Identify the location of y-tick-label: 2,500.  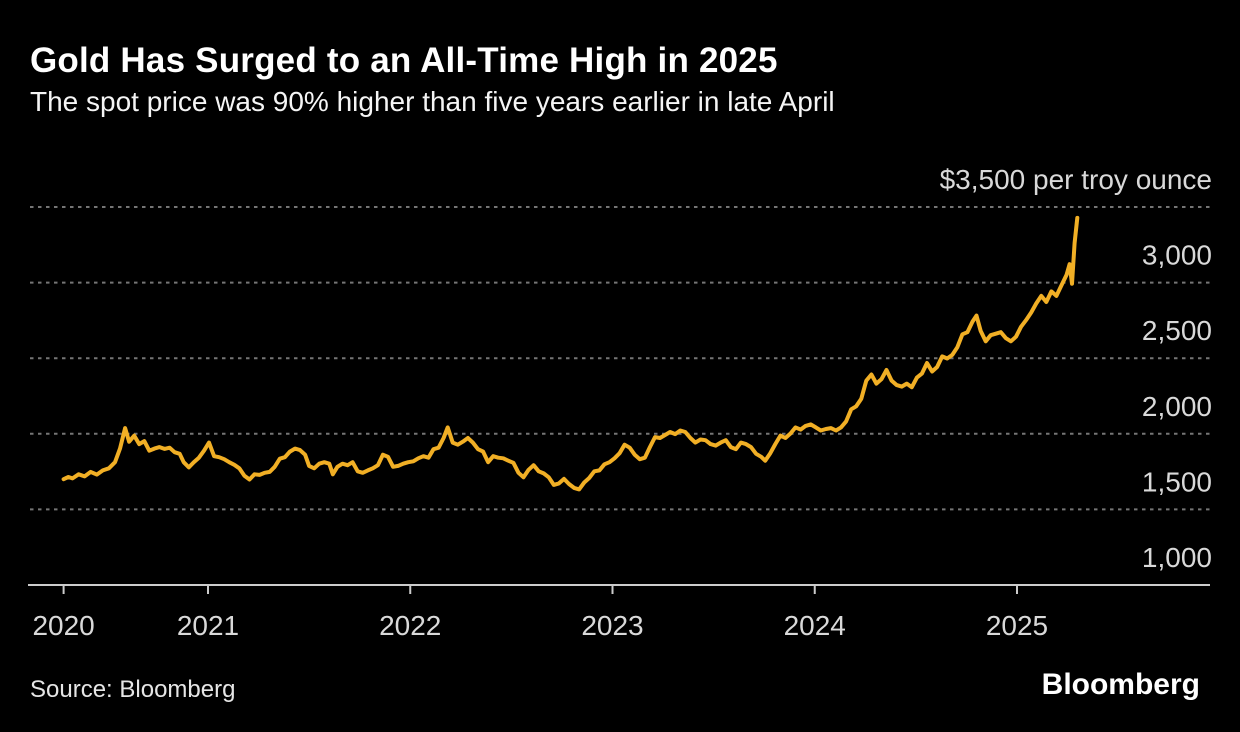
(1177, 330).